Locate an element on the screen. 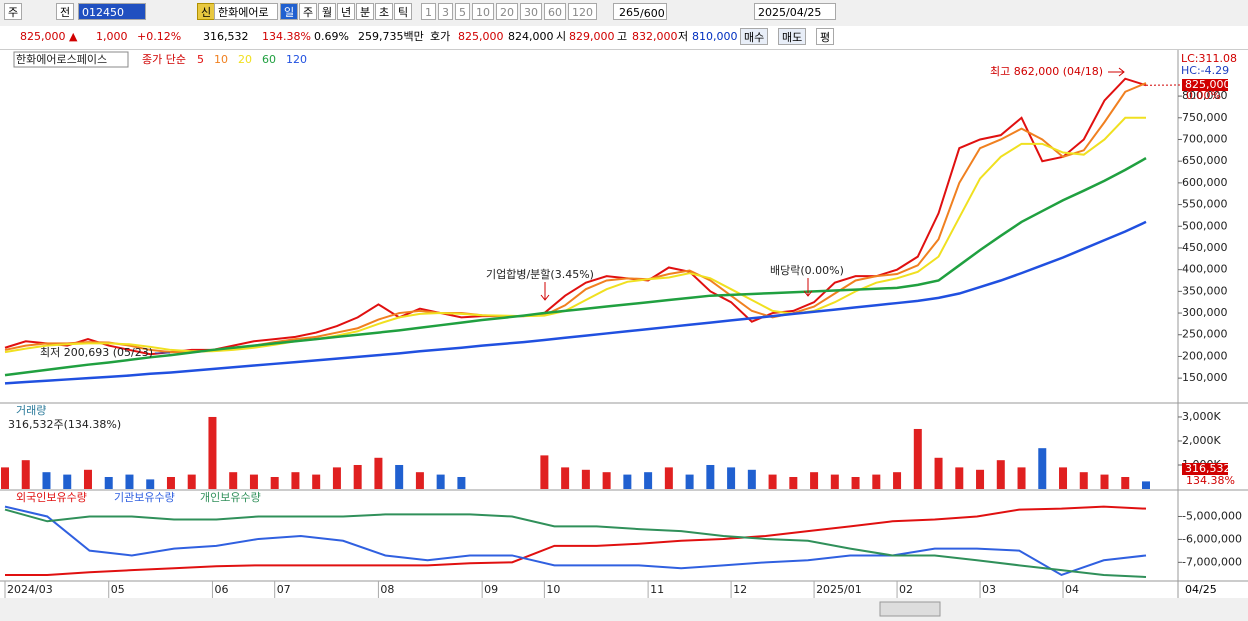 Image resolution: width=1248 pixels, height=621 pixels. legend-entry: 외국인보유수량 is located at coordinates (51, 497).